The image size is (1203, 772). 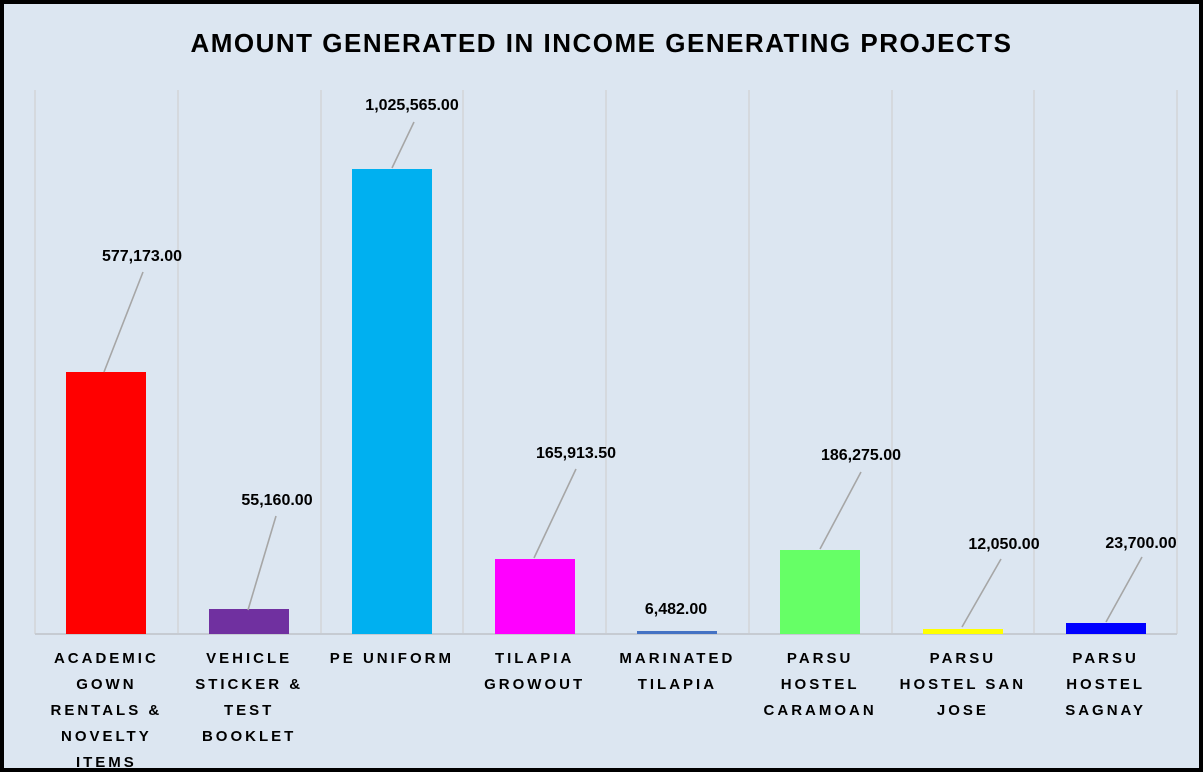 I want to click on value-label: 577,173.00, so click(x=142, y=256).